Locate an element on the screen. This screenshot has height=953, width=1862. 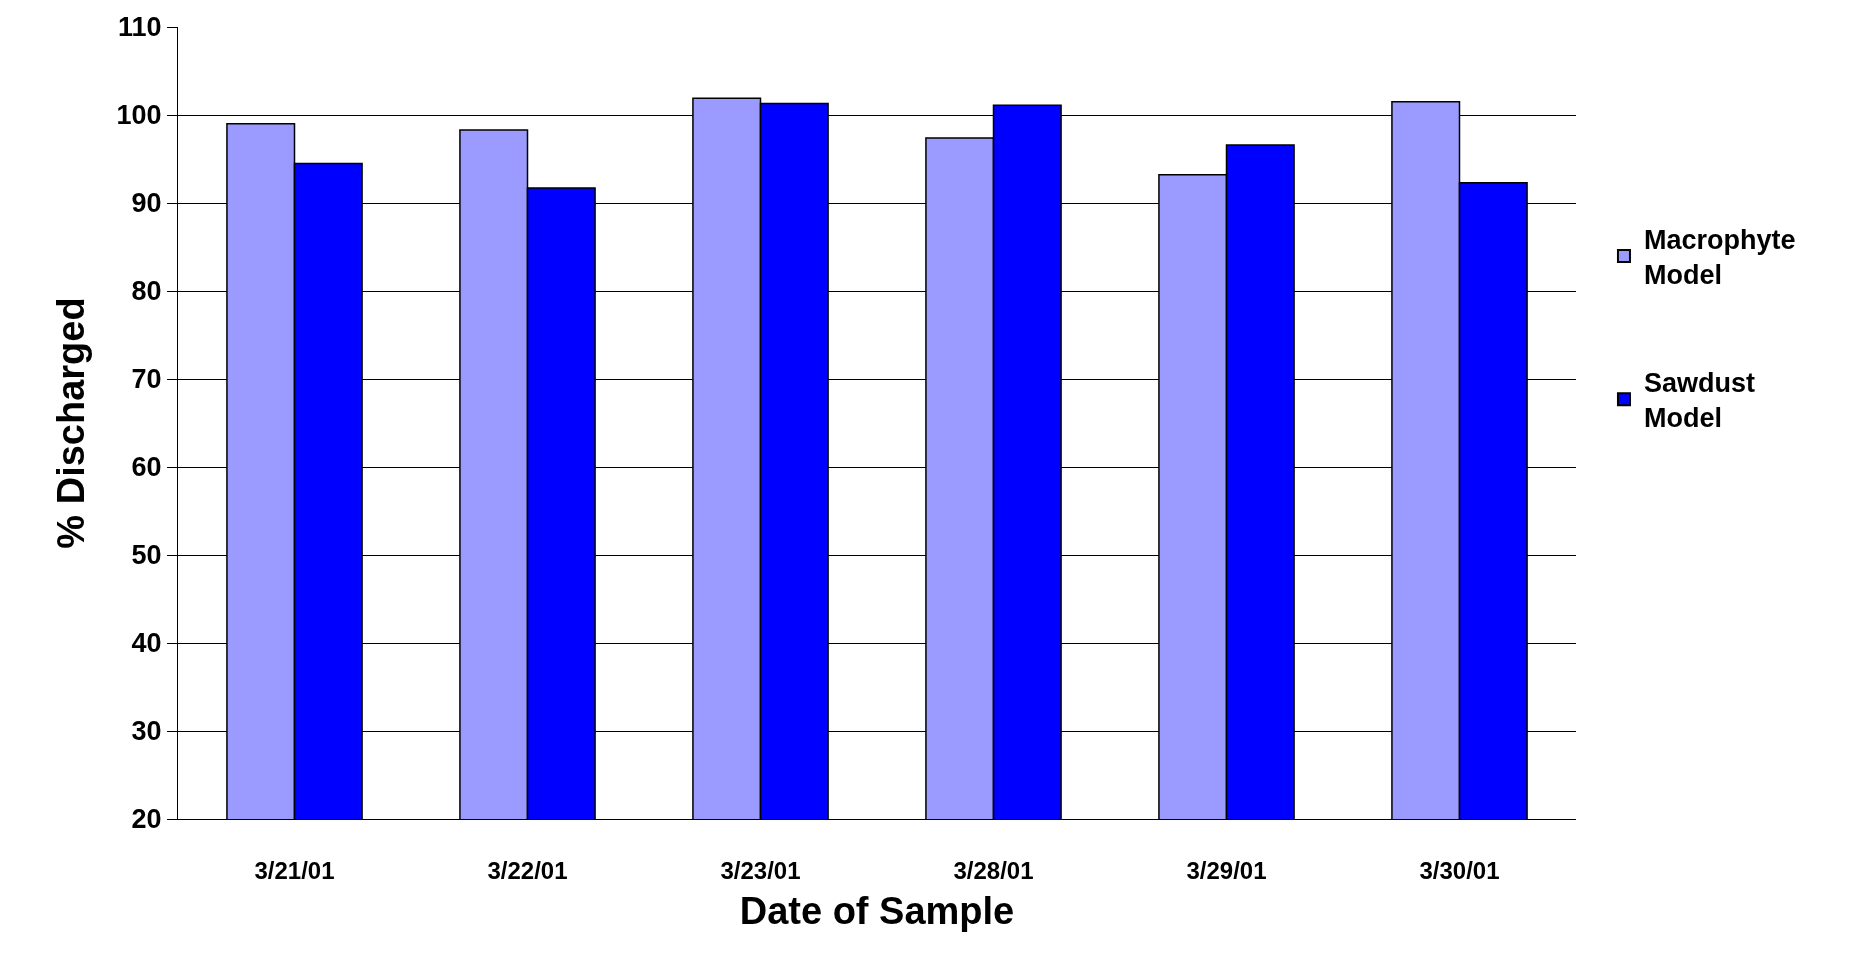
y-tick-label: 40 is located at coordinates (146, 643).